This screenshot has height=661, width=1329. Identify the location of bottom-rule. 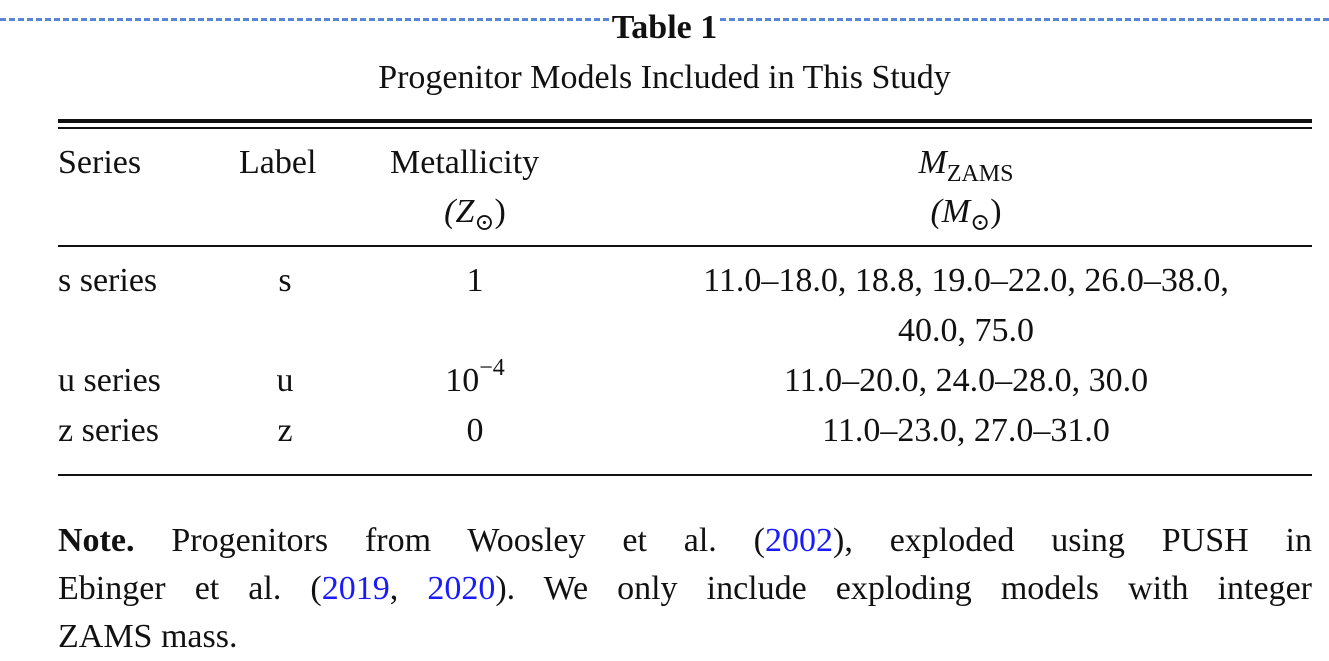
(685, 475).